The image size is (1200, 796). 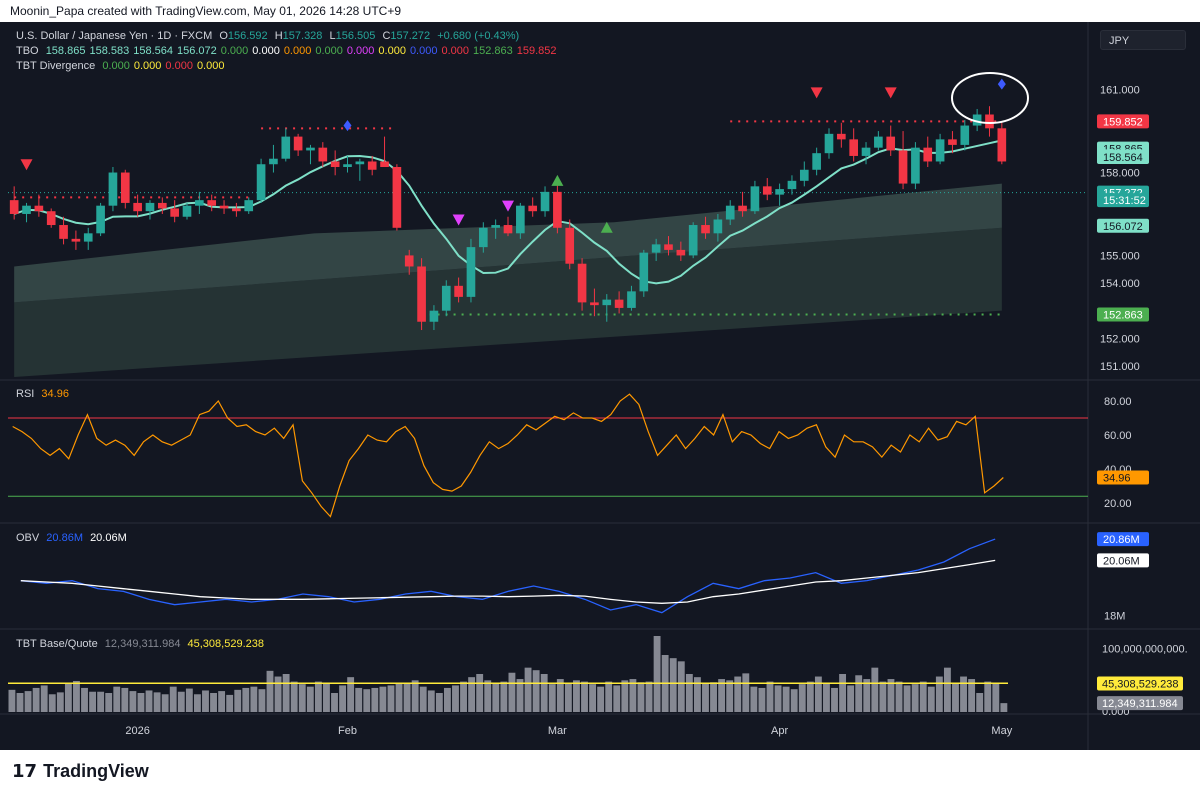 What do you see at coordinates (26, 165) in the screenshot?
I see `sell-signal-marker` at bounding box center [26, 165].